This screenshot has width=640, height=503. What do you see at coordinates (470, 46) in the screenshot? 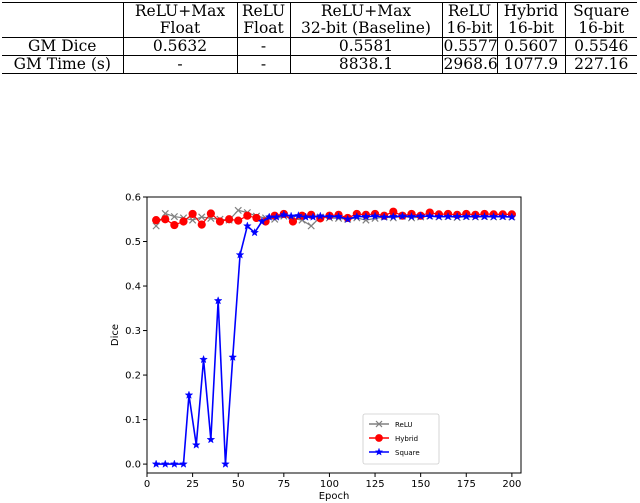
I see `table-cell: 0.5577` at bounding box center [470, 46].